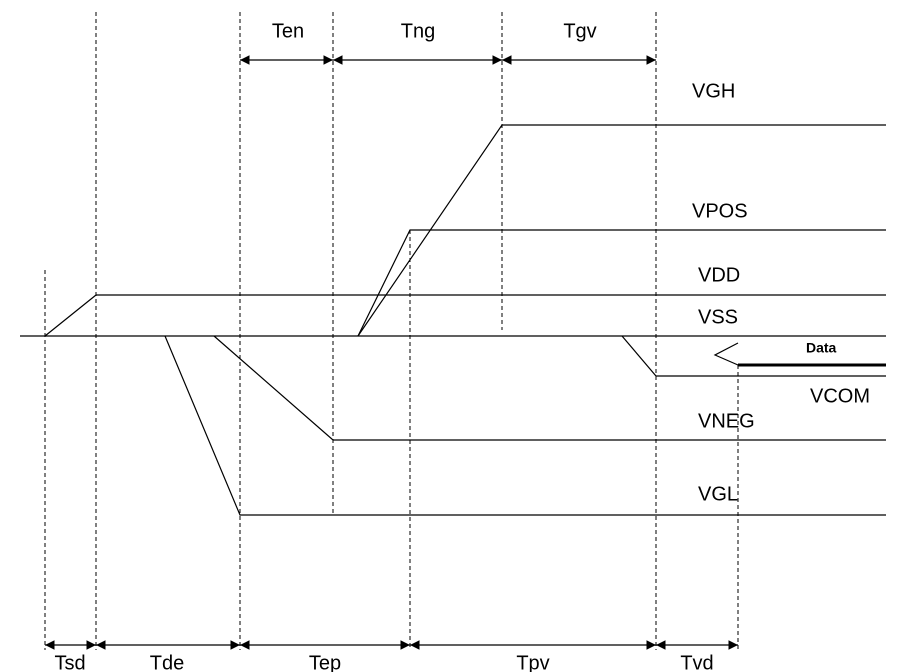  What do you see at coordinates (718, 317) in the screenshot?
I see `signal-label: VSS` at bounding box center [718, 317].